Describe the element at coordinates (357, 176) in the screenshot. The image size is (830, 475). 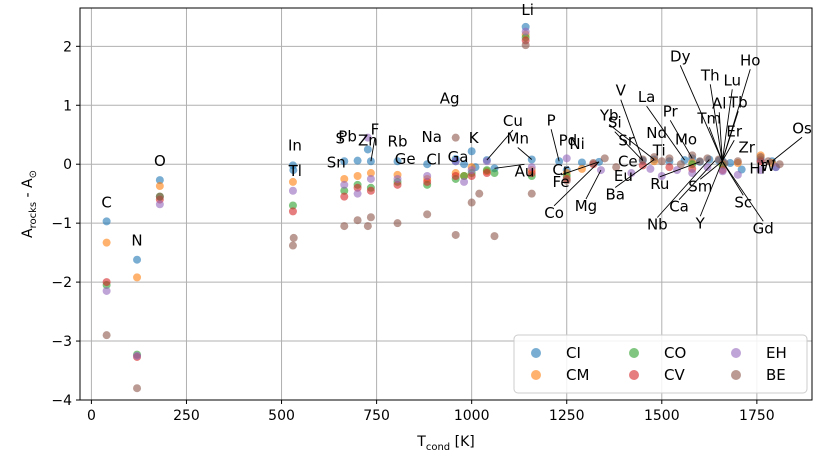
I see `data-point-cm` at that location.